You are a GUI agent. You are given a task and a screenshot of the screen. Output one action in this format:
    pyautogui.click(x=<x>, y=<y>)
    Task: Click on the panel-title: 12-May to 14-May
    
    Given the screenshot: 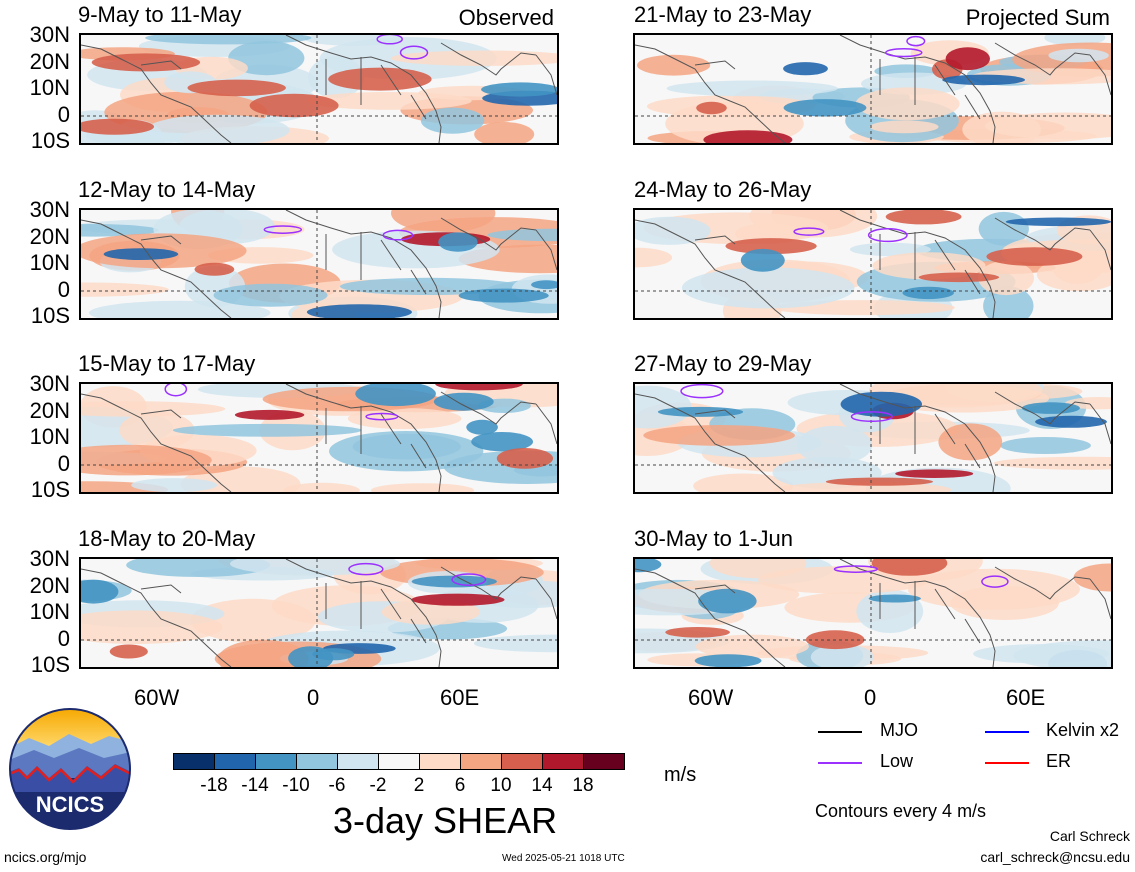 What is the action you would take?
    pyautogui.click(x=167, y=189)
    